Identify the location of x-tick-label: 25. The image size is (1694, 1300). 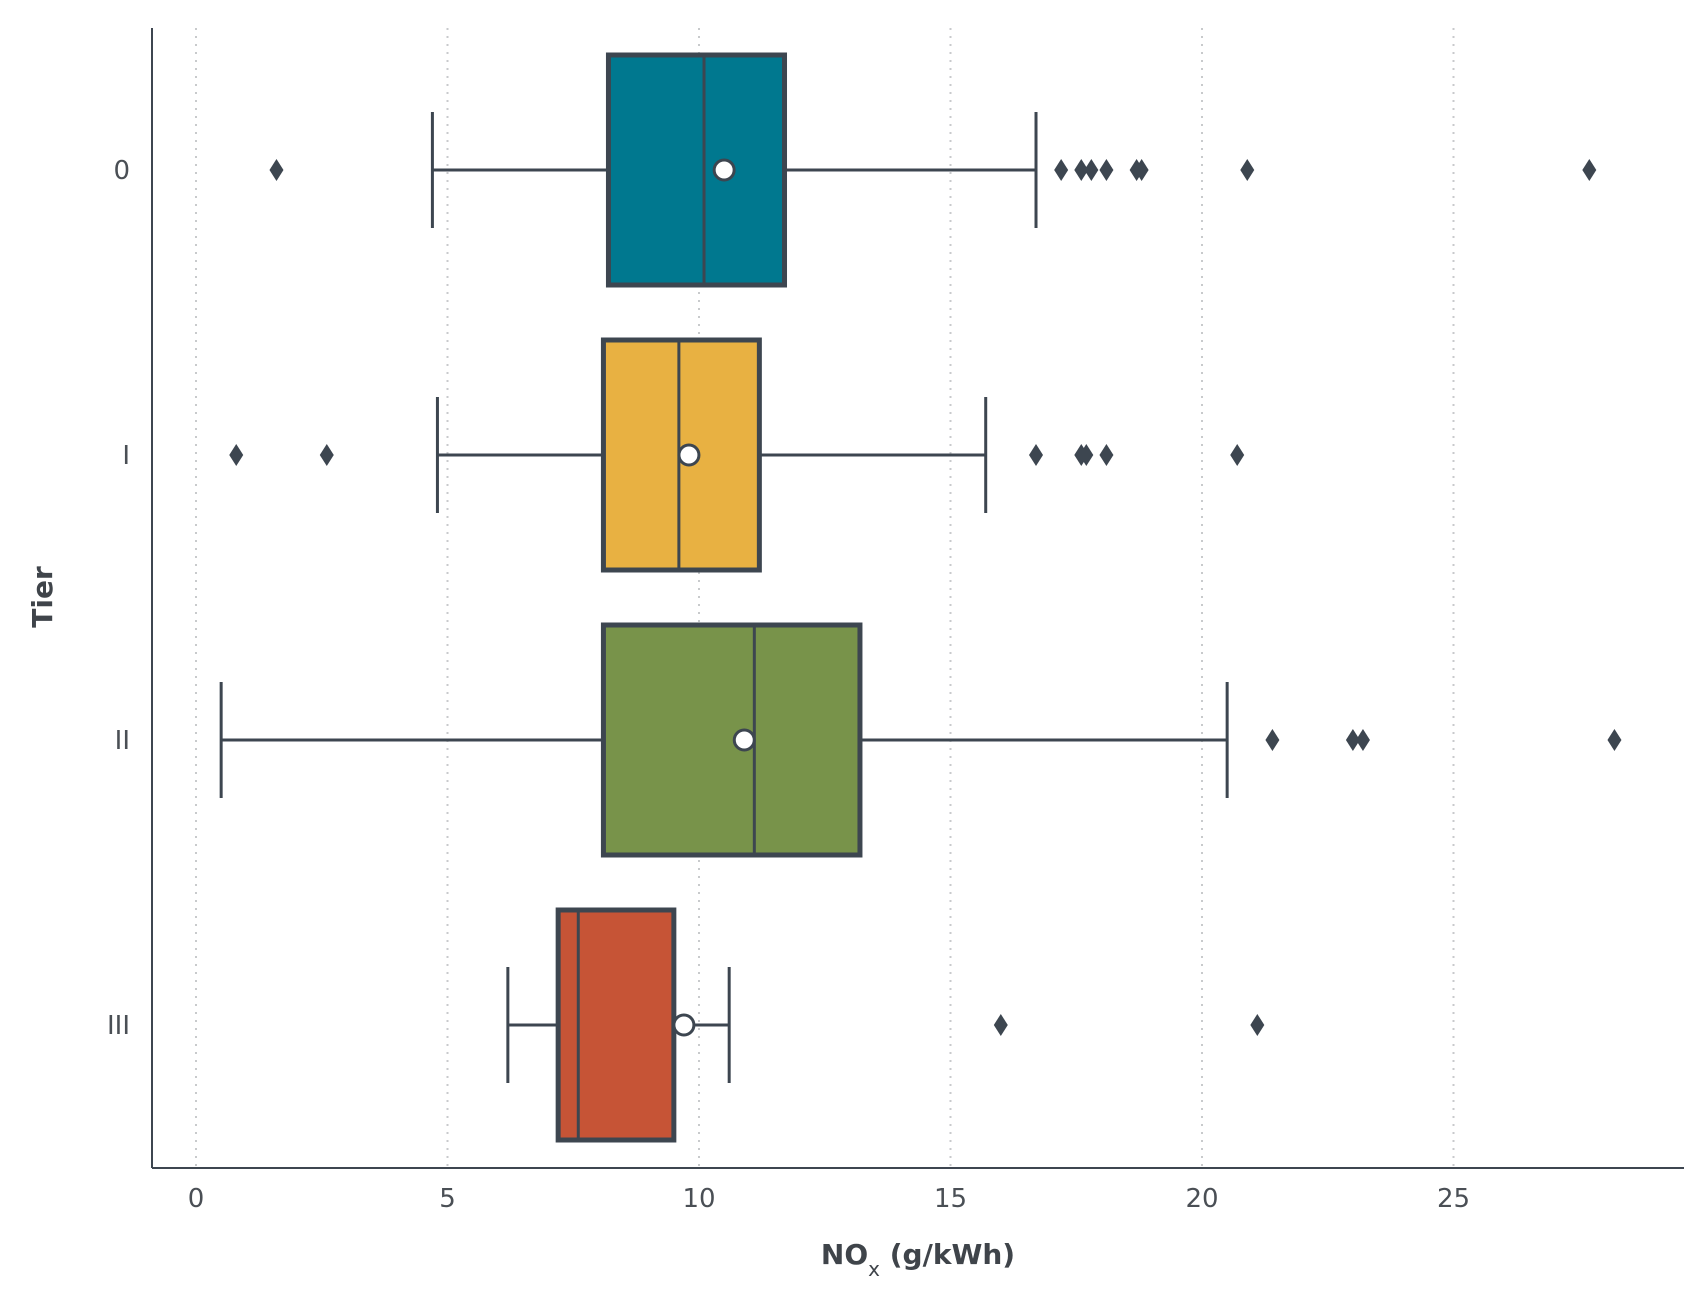
(1453, 1199).